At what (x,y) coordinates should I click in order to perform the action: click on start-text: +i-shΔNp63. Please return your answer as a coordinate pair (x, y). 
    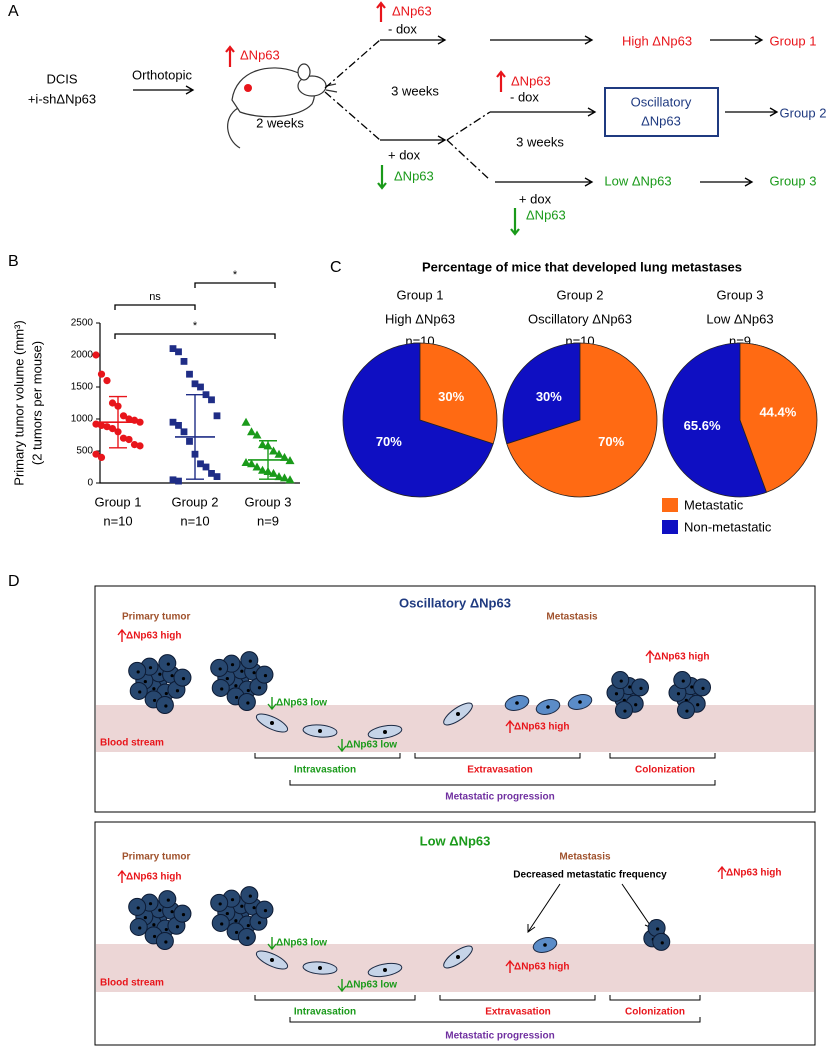
    Looking at the image, I should click on (62, 98).